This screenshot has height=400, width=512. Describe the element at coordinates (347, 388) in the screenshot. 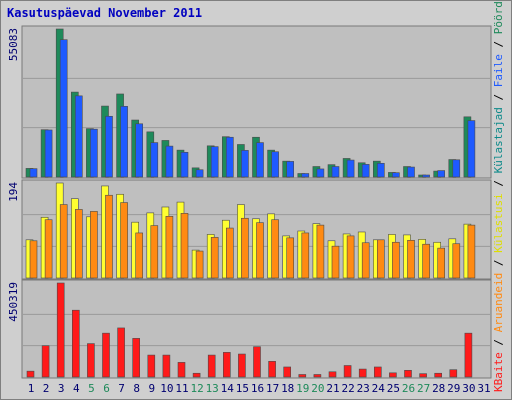

I see `x-tick-label: 22` at that location.